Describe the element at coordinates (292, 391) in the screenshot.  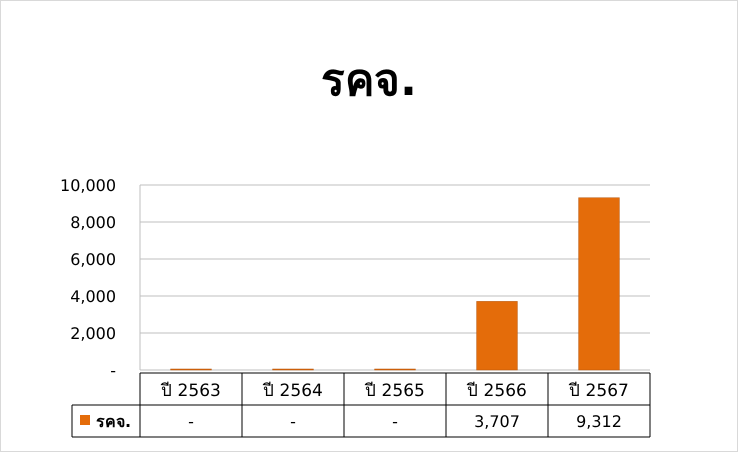
I see `x-tick-label: ปี 2564` at that location.